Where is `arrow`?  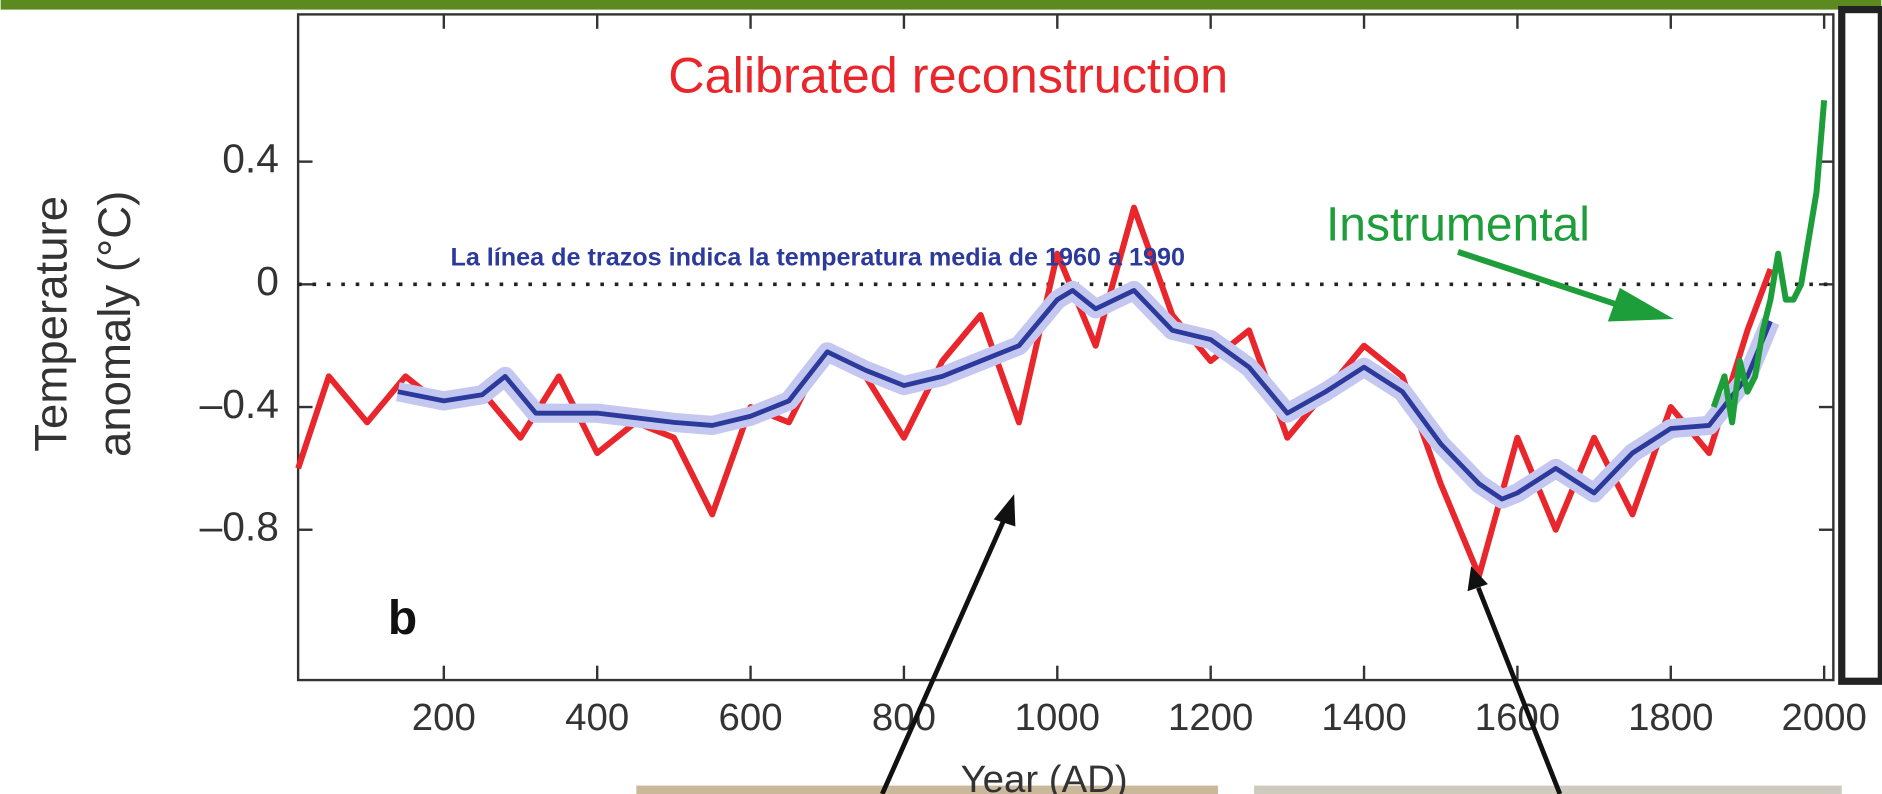 arrow is located at coordinates (1565, 285).